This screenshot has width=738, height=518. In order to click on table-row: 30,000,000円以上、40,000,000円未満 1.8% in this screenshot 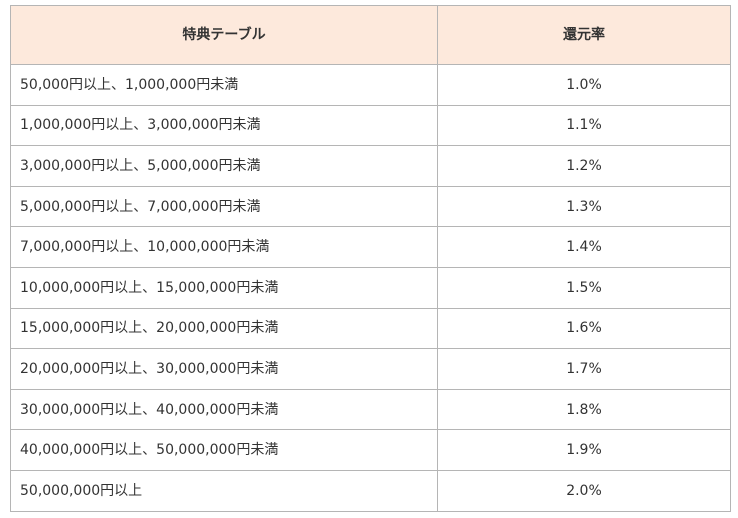, I will do `click(370, 409)`.